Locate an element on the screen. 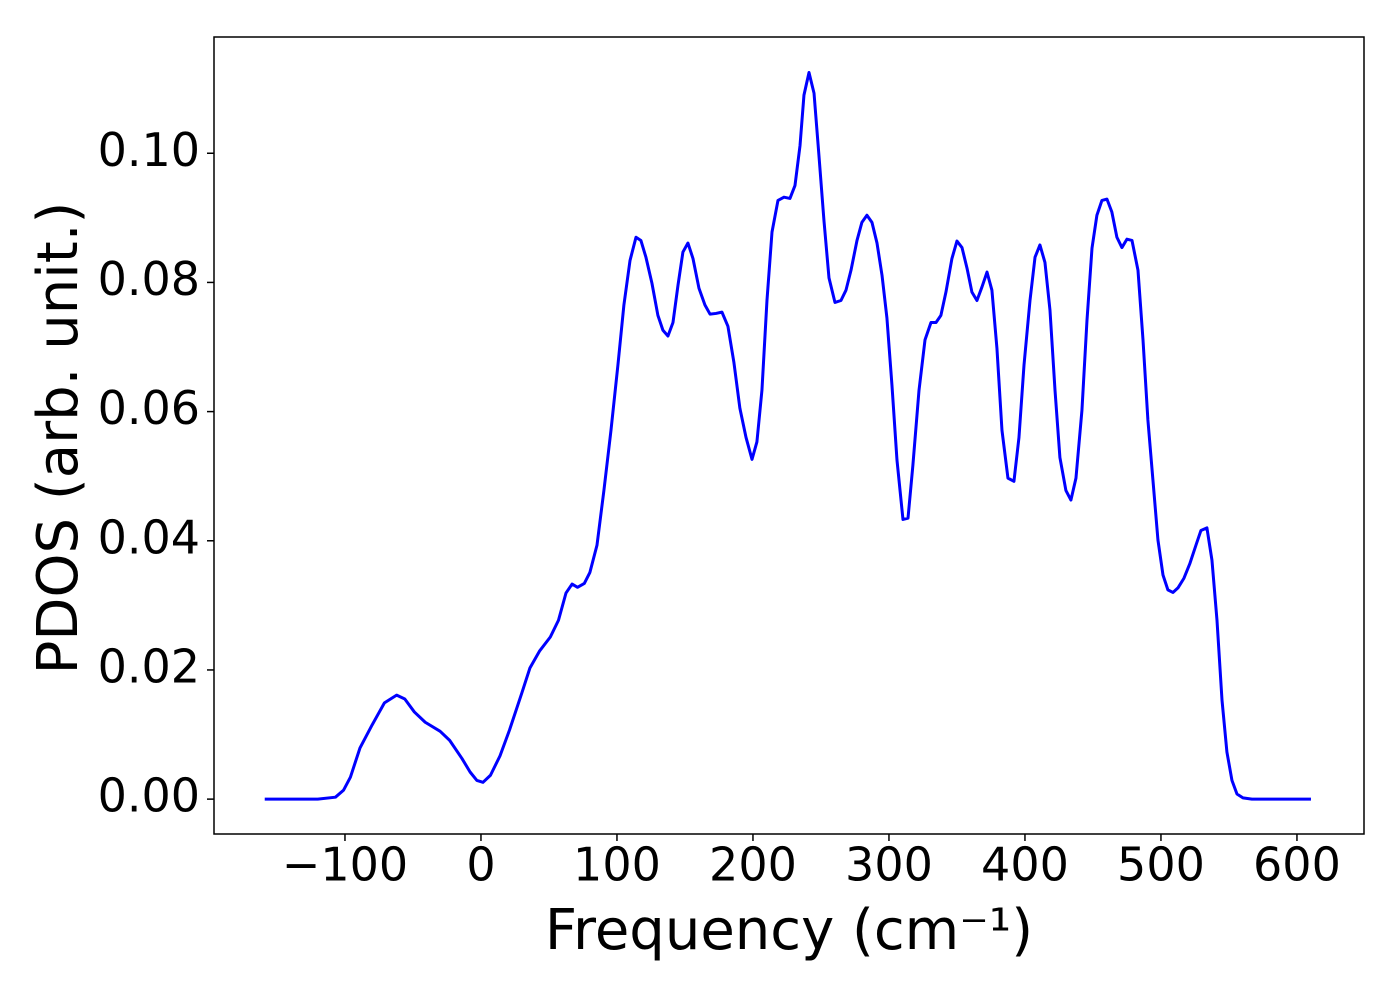 The width and height of the screenshot is (1400, 1004). x-tick-label: 600 is located at coordinates (1297, 865).